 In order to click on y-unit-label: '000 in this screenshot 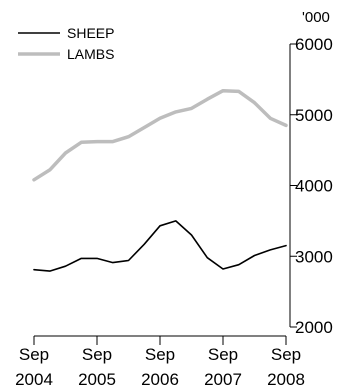, I will do `click(316, 17)`.